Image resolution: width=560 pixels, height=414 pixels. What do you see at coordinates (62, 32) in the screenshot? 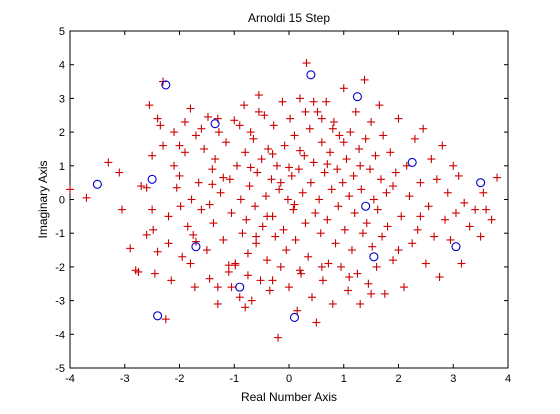
I see `y-tick-label: 5` at bounding box center [62, 32].